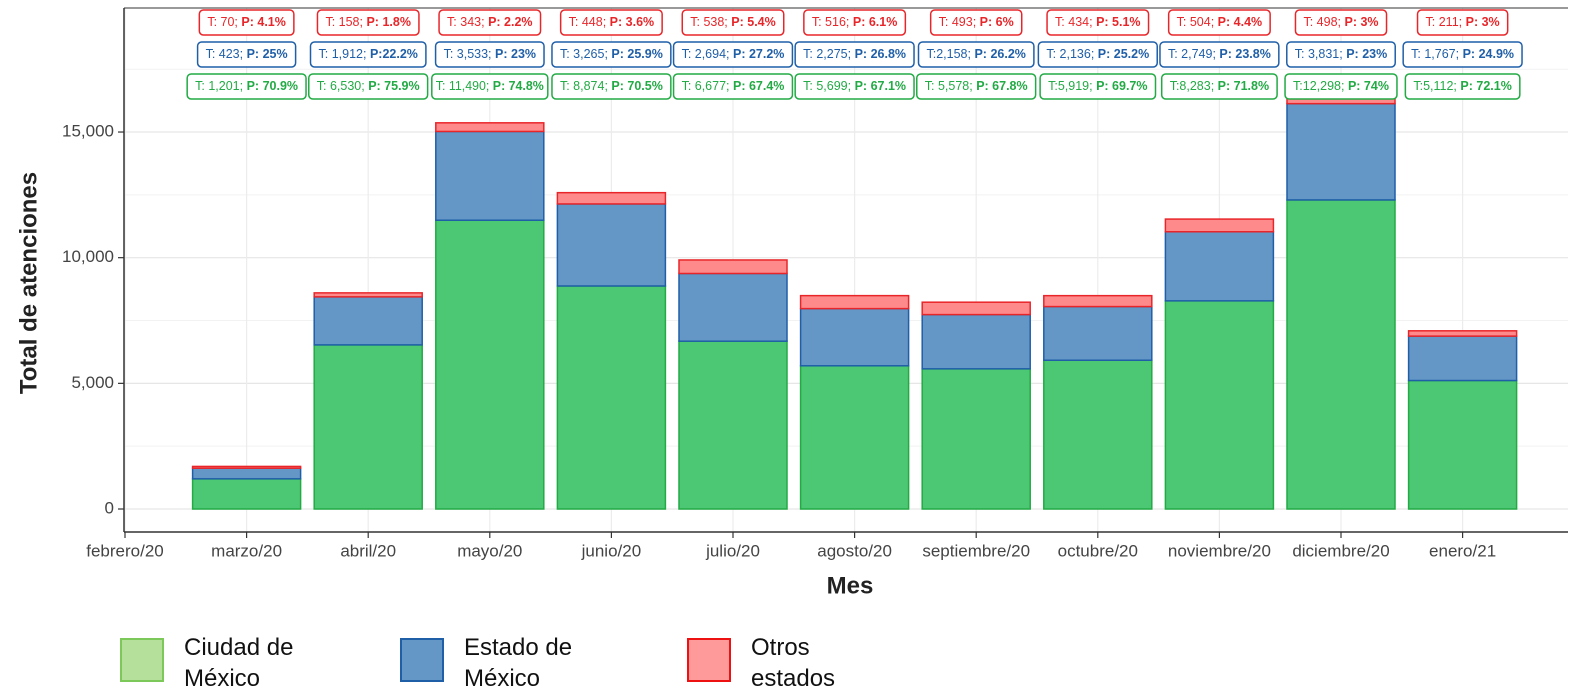 The height and width of the screenshot is (698, 1591). I want to click on data-label-percent: P: 5.4%, so click(753, 22).